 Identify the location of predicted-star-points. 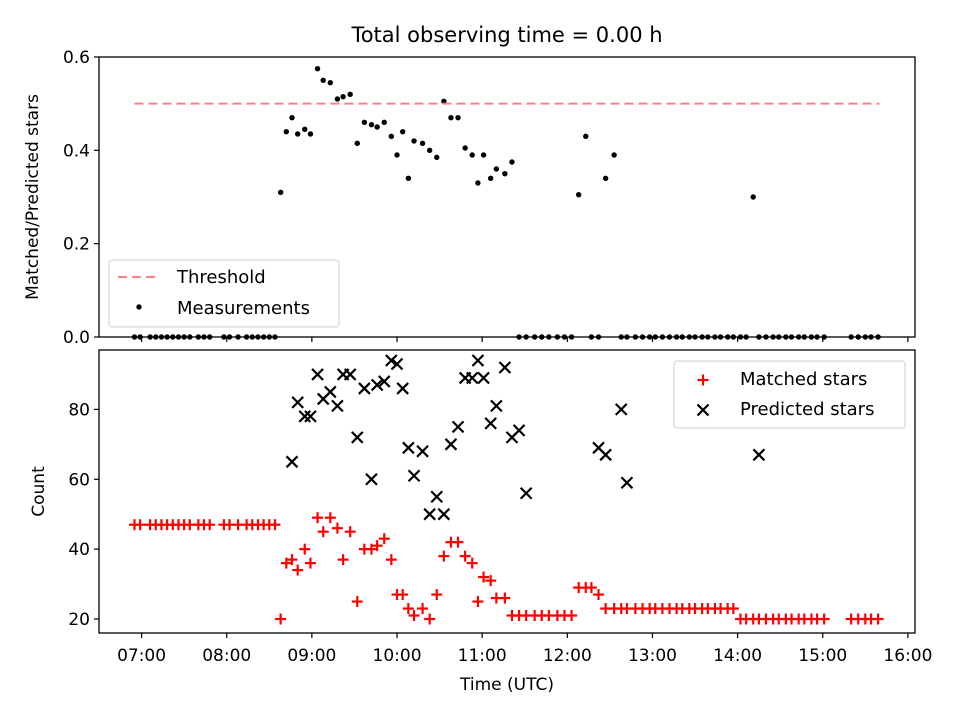
(525, 437).